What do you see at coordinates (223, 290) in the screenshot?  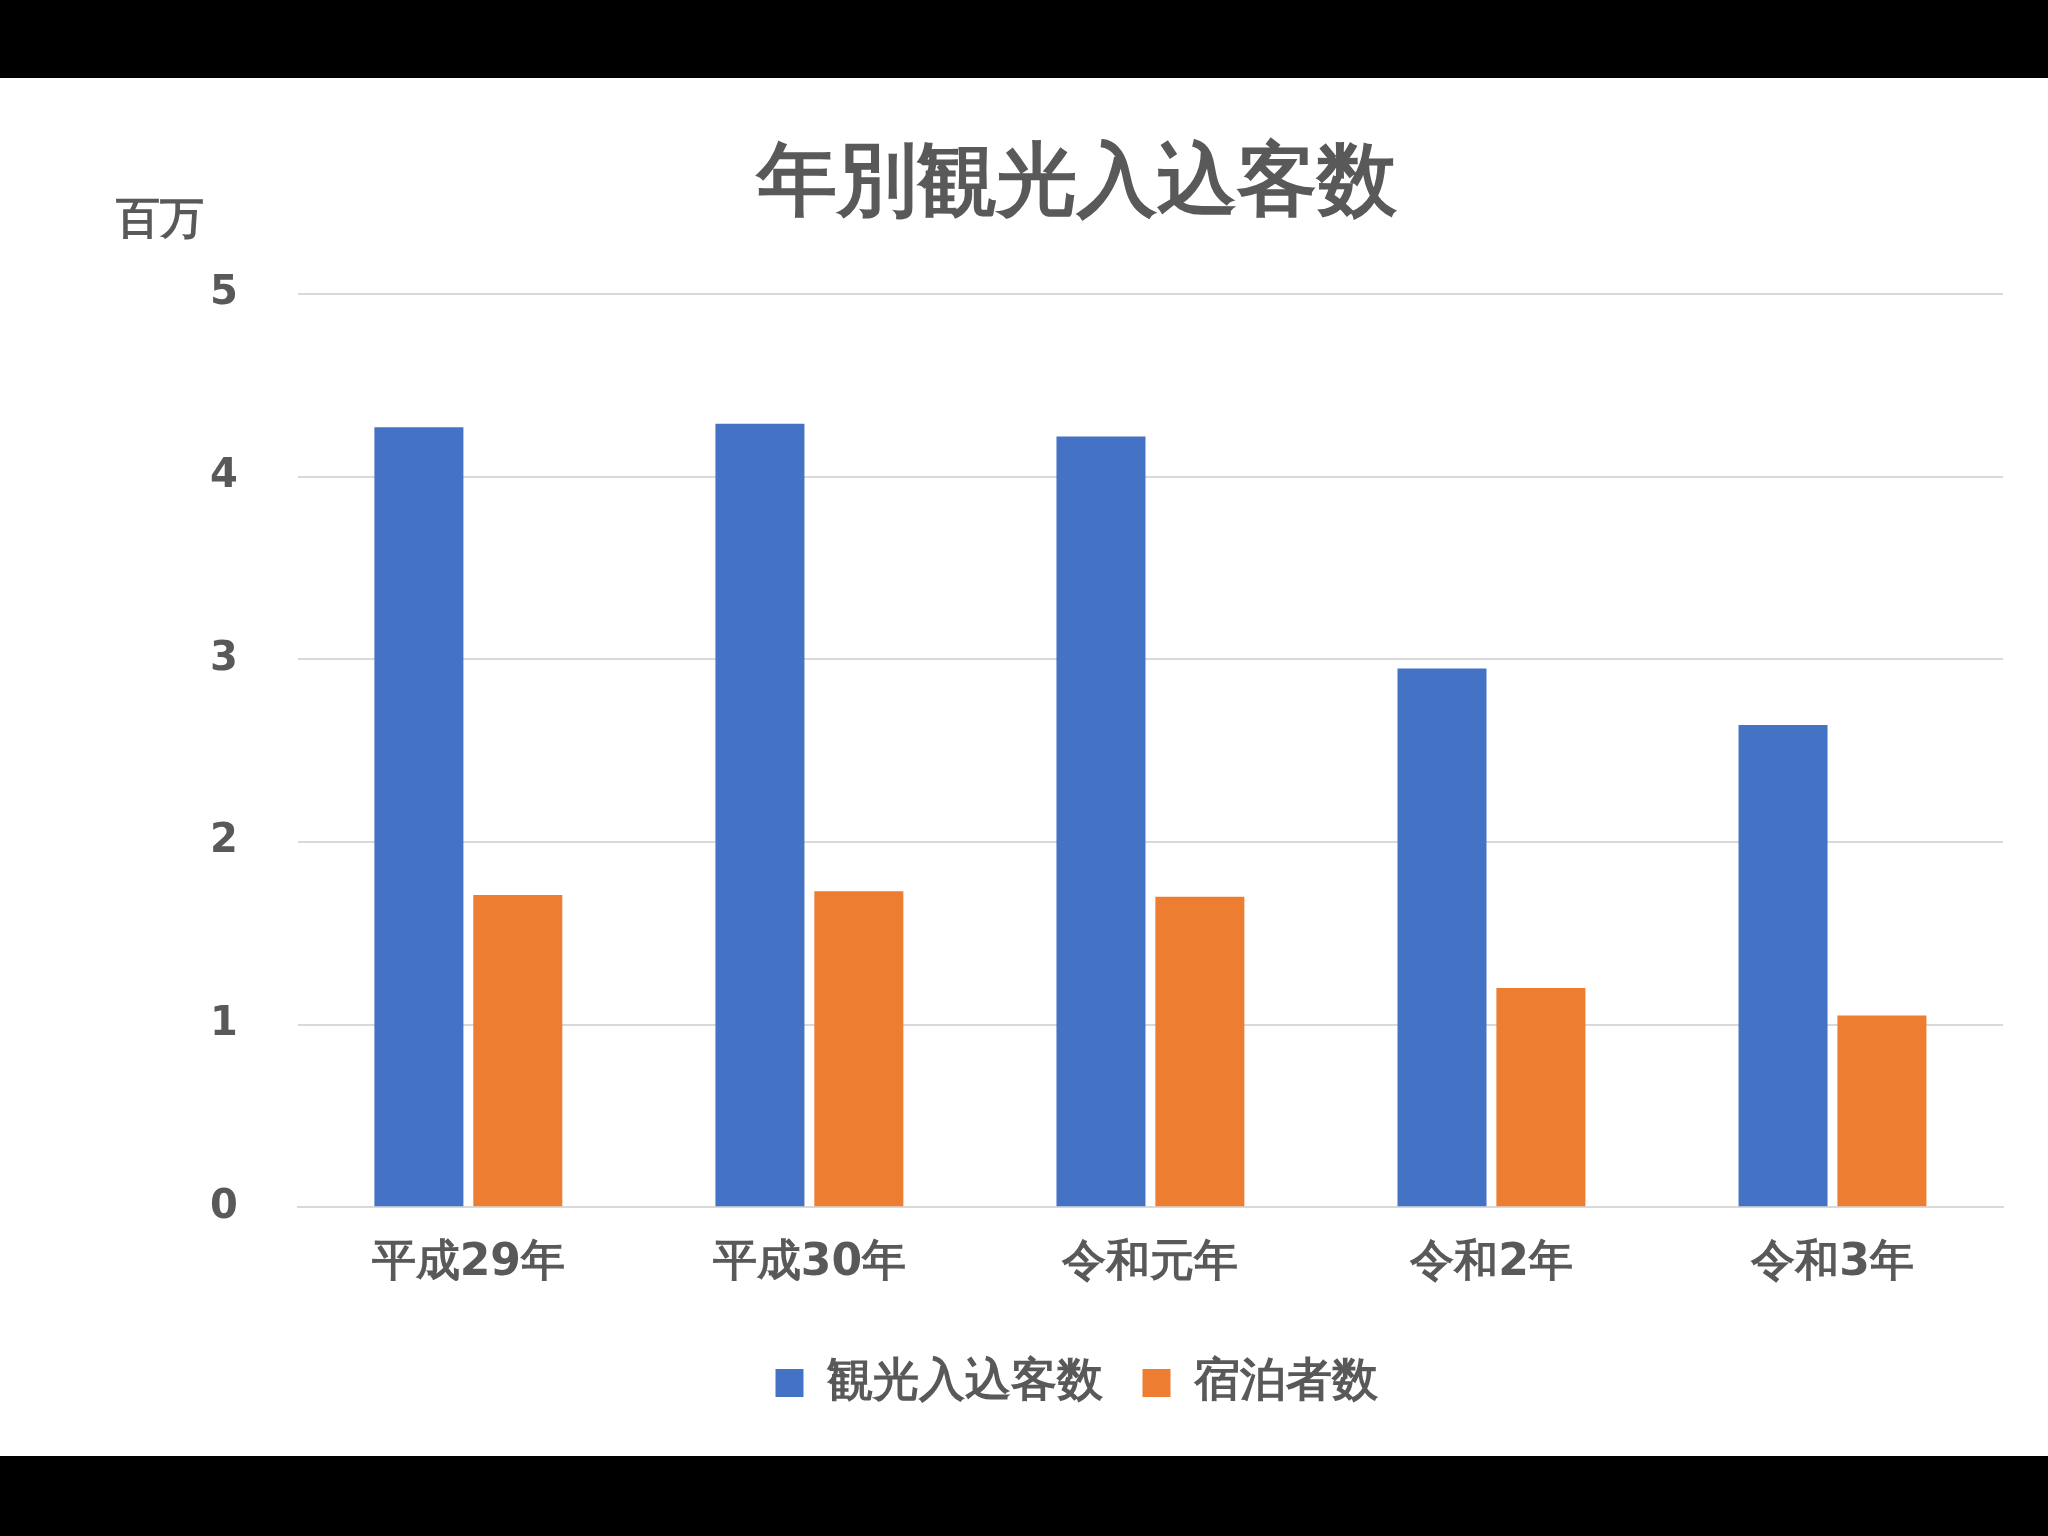 I see `y-tick-label: 5` at bounding box center [223, 290].